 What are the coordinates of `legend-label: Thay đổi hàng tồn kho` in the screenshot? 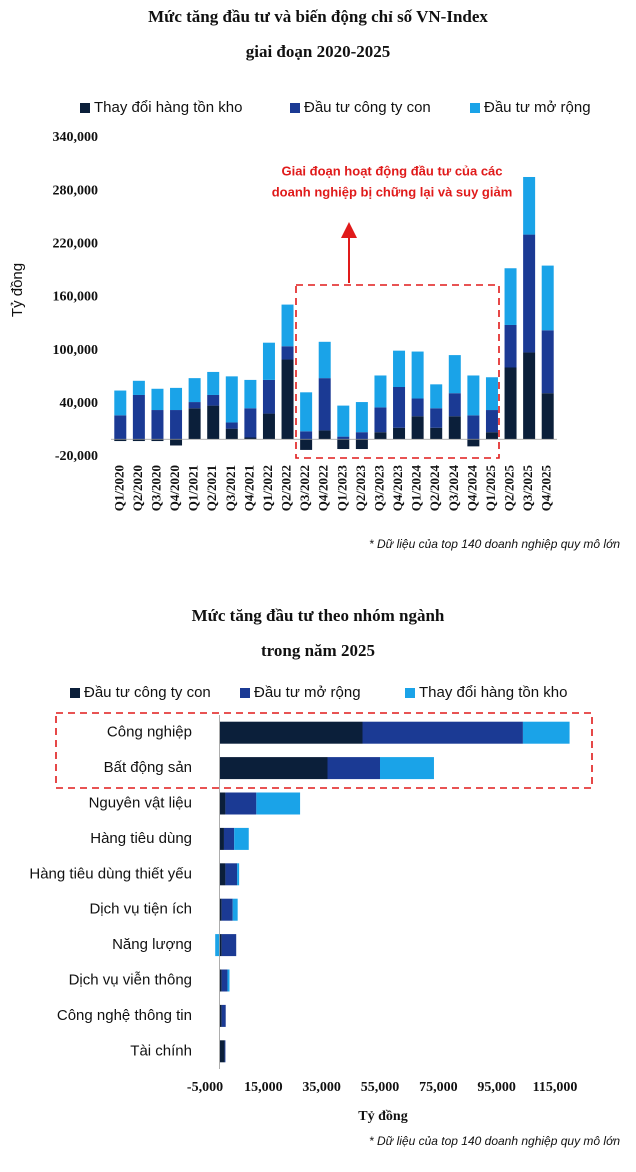 It's located at (168, 107).